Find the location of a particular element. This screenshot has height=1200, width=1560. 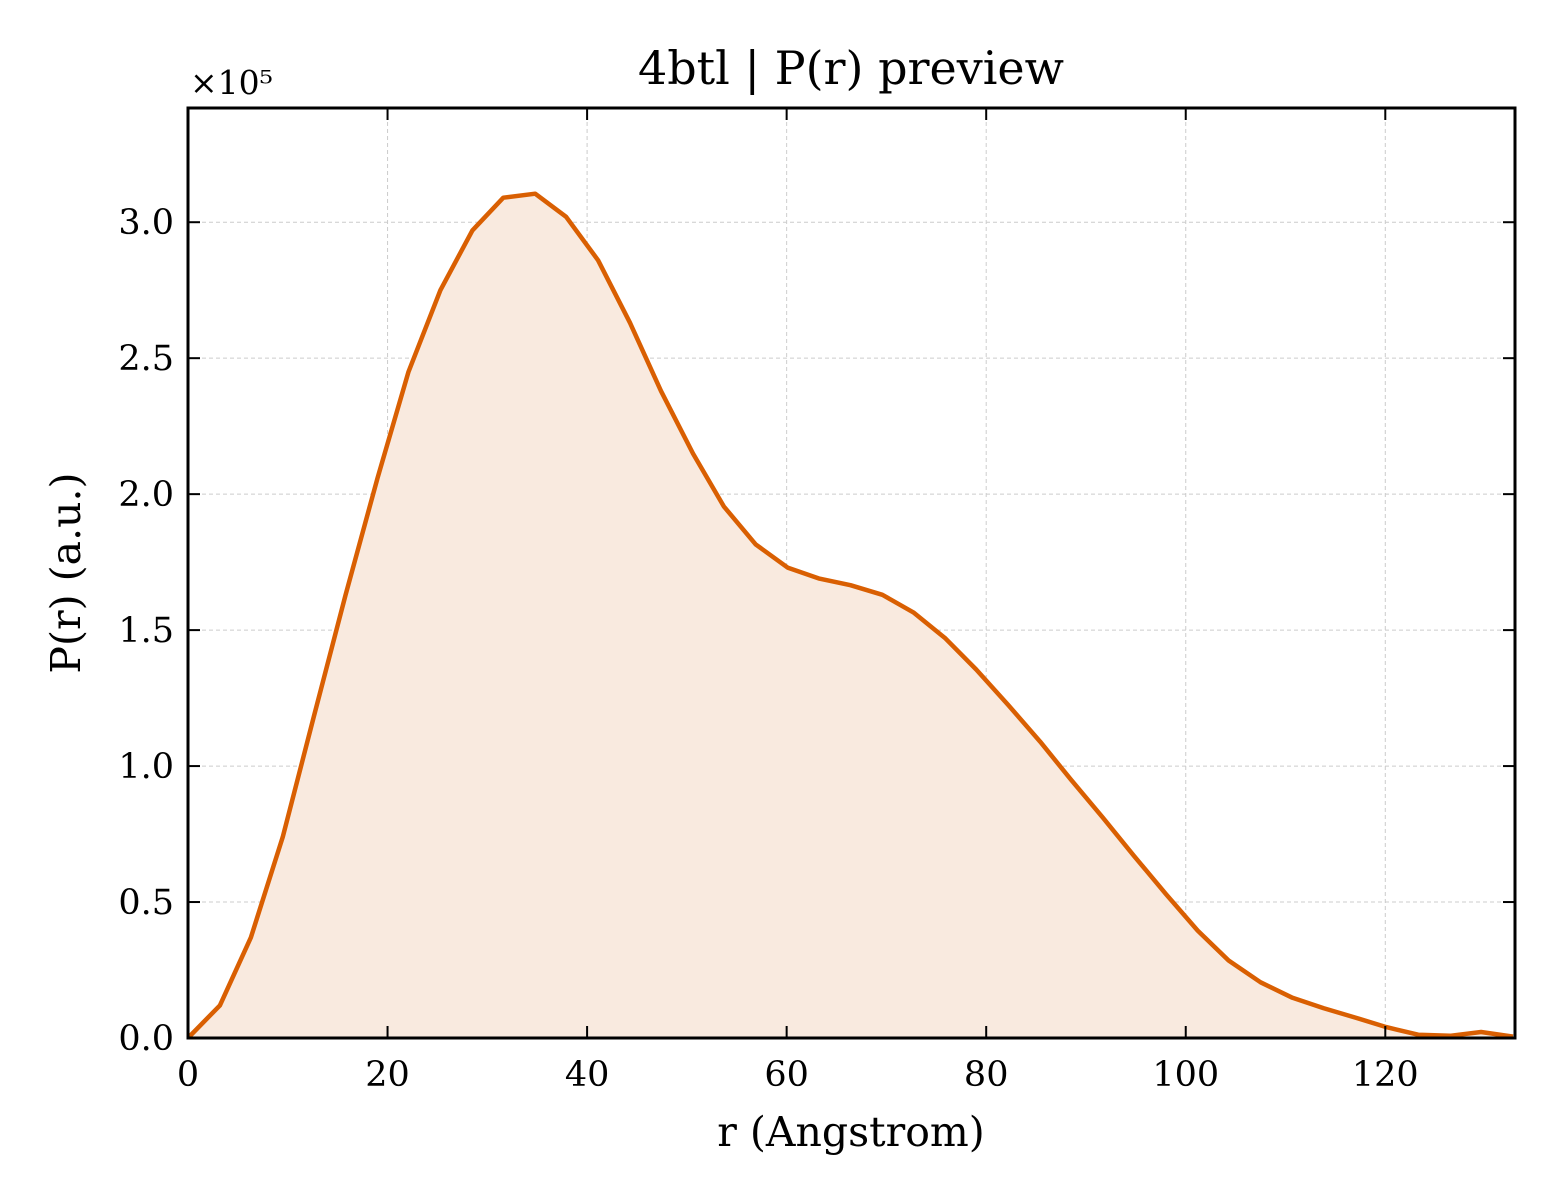

x-tick-label: 40 is located at coordinates (587, 1075).